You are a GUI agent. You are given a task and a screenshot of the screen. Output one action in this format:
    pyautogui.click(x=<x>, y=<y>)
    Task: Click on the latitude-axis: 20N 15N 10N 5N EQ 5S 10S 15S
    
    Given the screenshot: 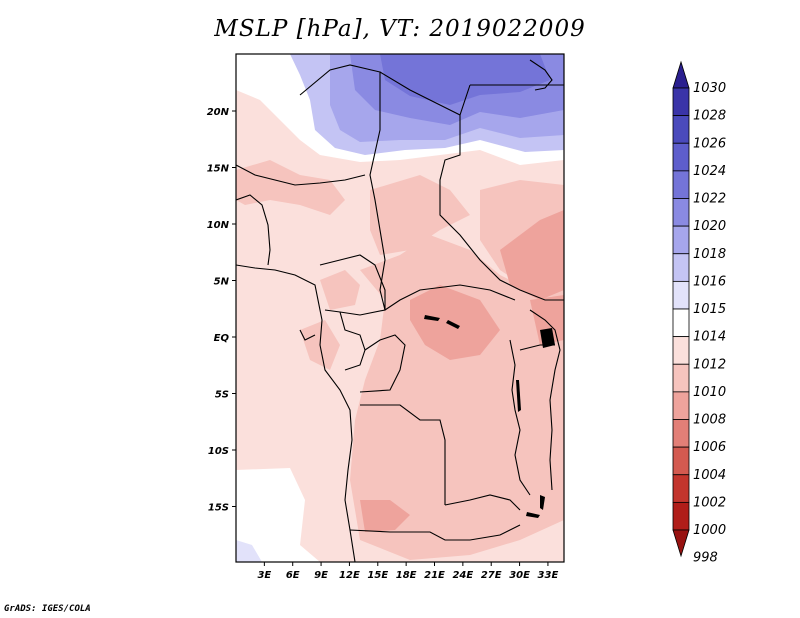 What is the action you would take?
    pyautogui.click(x=221, y=310)
    